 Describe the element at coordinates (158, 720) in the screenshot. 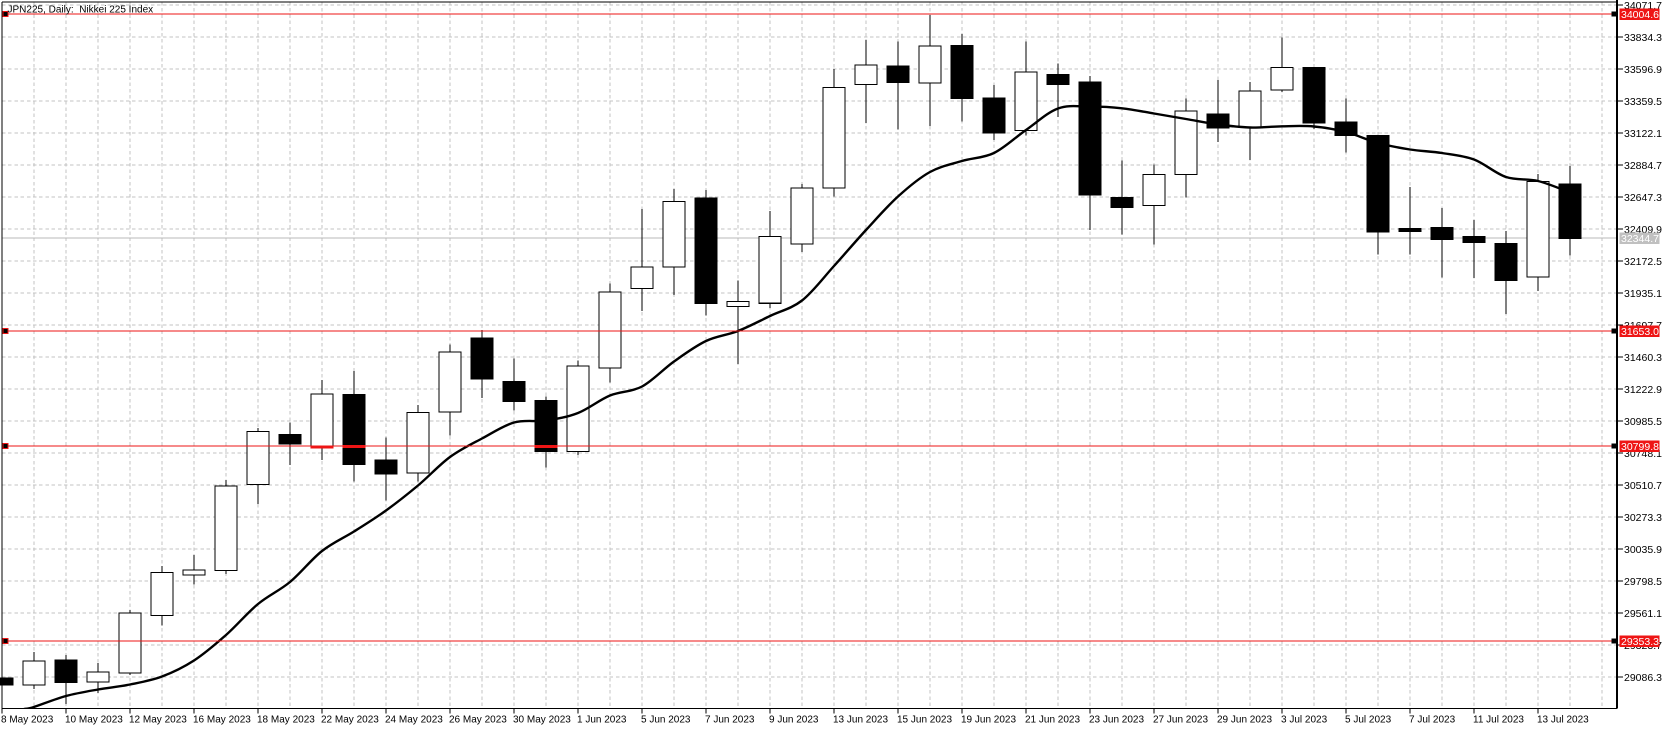

I see `svg-text: 12 May 2023` at that location.